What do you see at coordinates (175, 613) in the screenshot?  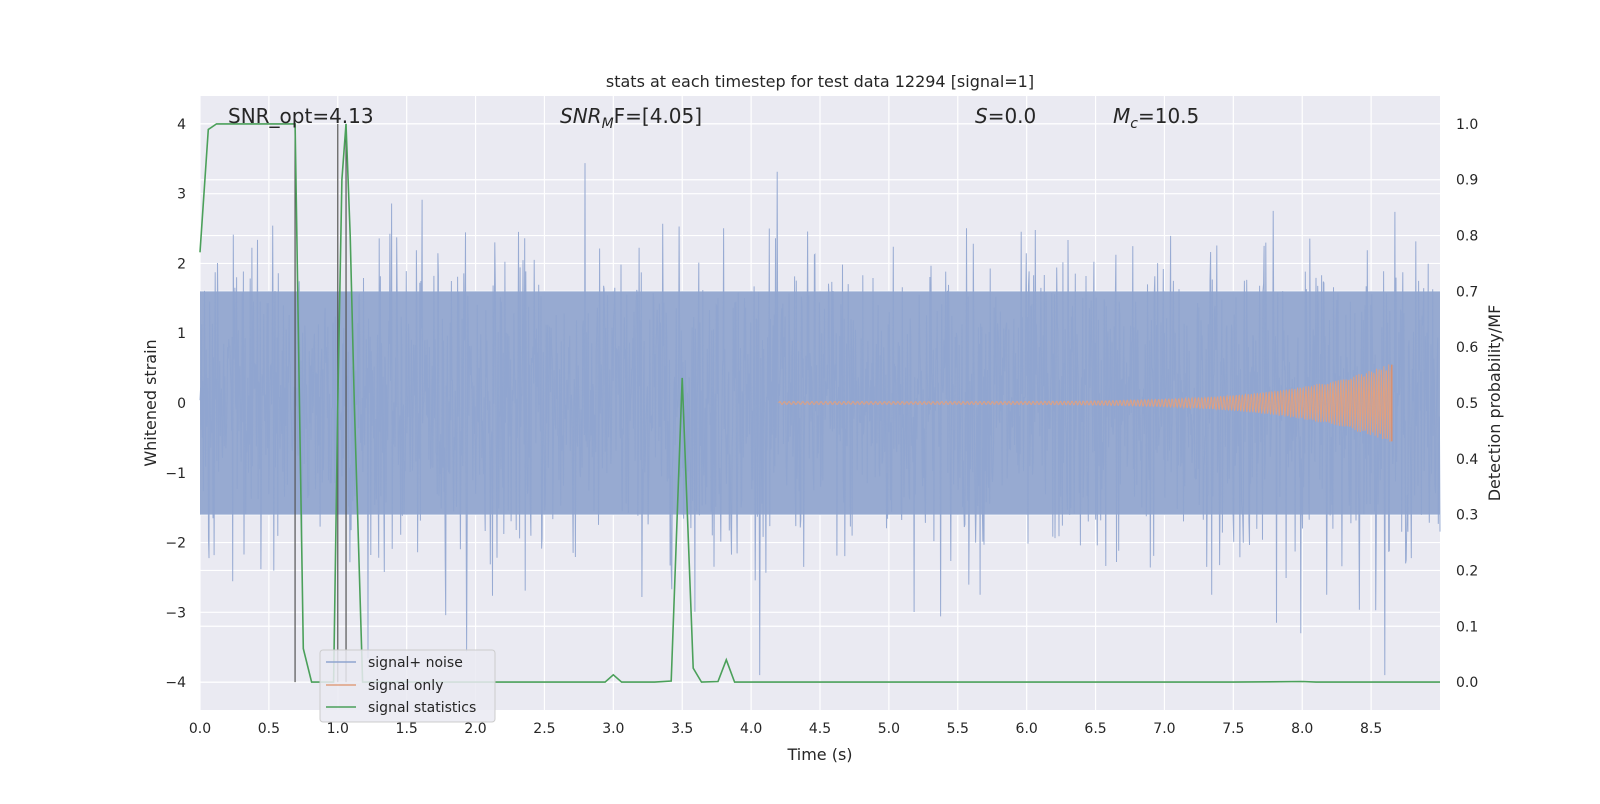 I see `y-tick-1: −3` at bounding box center [175, 613].